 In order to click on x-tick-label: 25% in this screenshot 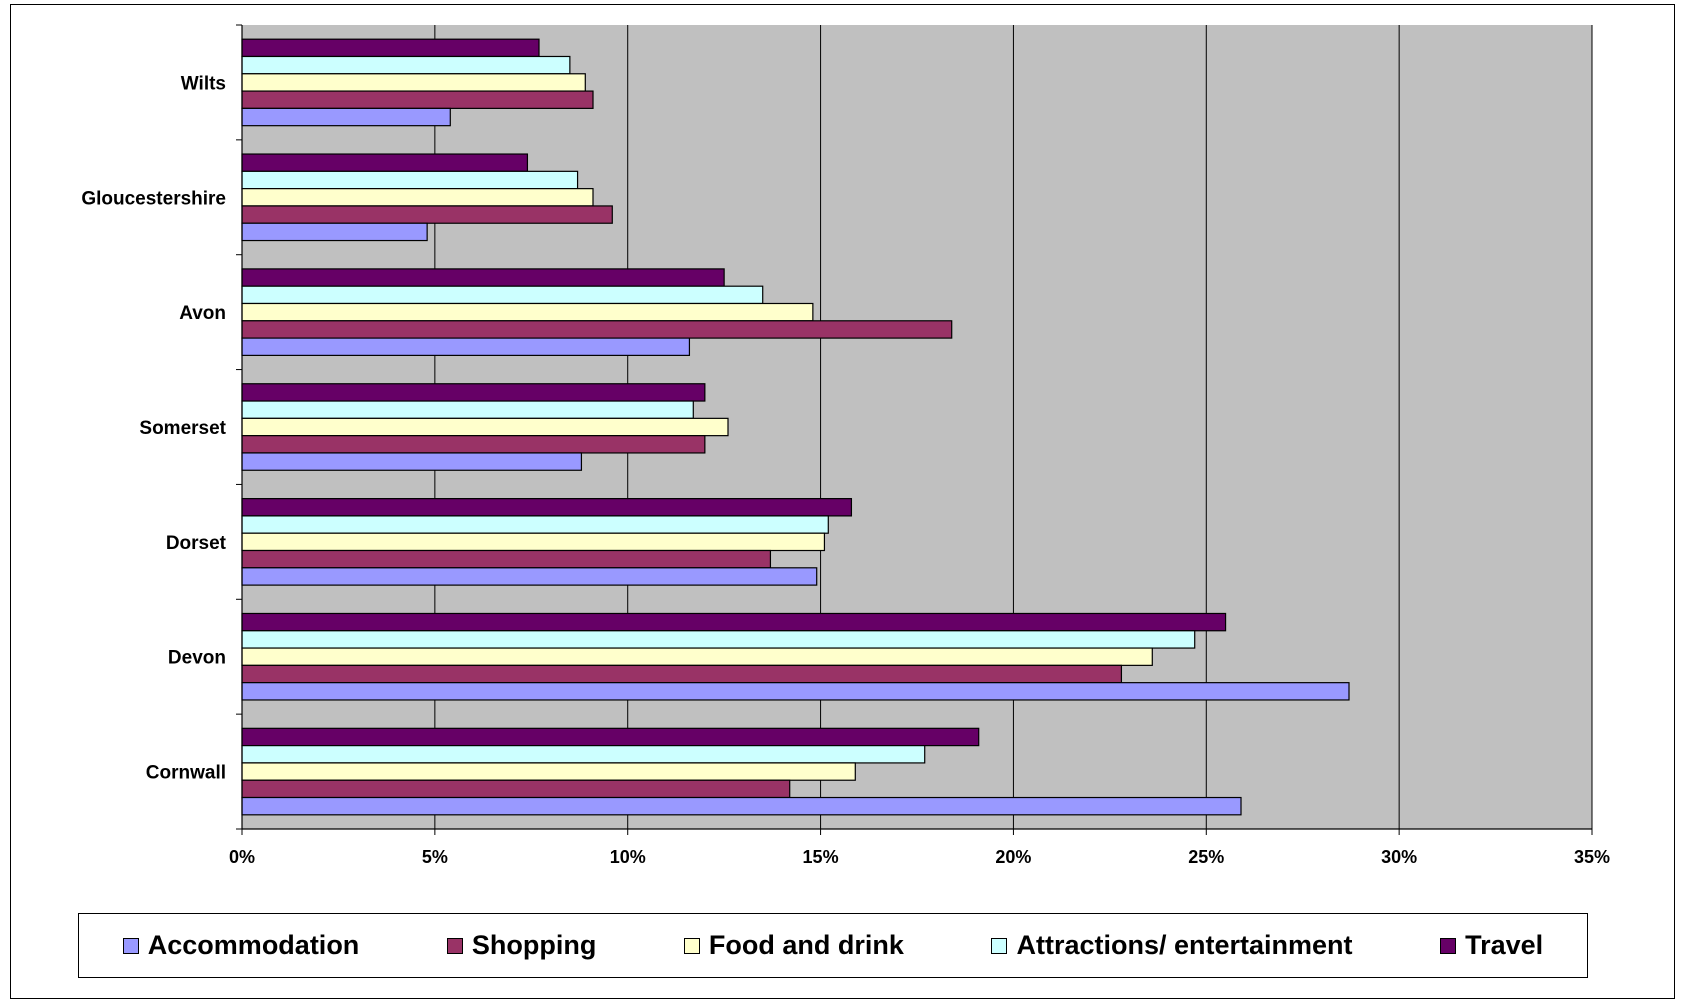, I will do `click(1206, 857)`.